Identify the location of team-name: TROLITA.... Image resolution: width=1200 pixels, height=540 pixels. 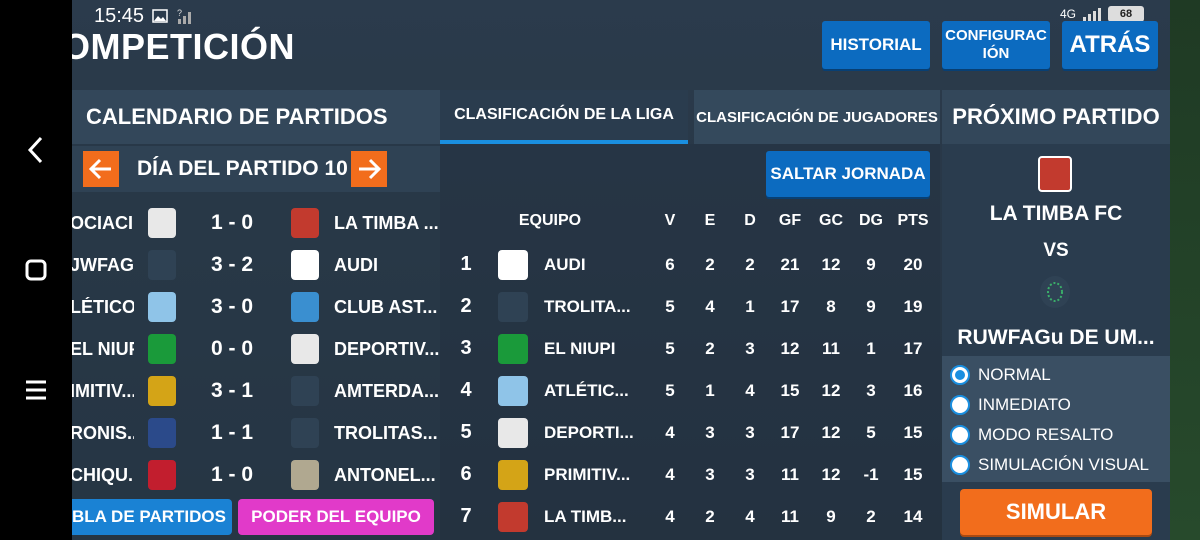
(587, 306).